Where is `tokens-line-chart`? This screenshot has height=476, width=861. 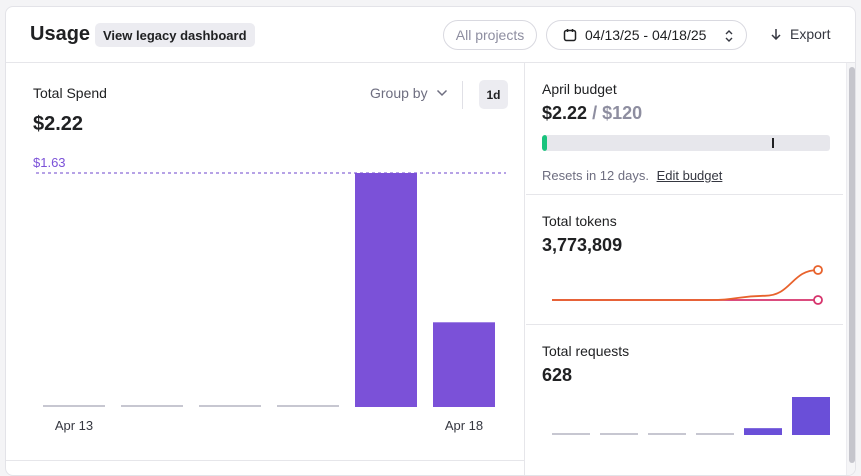 tokens-line-chart is located at coordinates (687, 285).